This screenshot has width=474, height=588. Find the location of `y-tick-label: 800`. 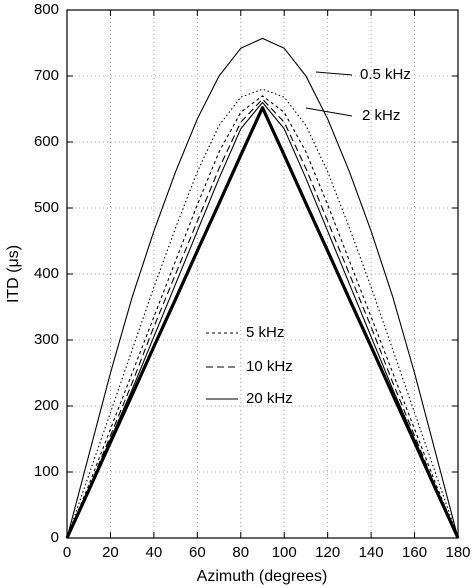

y-tick-label: 800 is located at coordinates (46, 9).